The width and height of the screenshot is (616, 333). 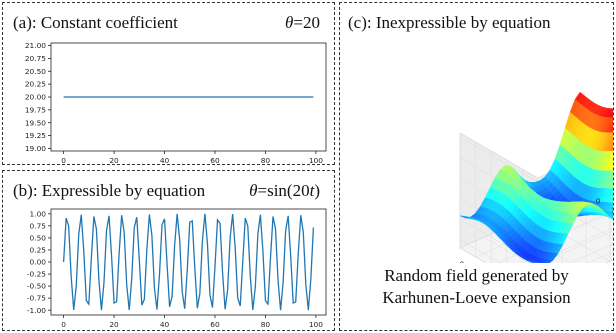 I want to click on equation-rhs-var: t, so click(x=312, y=190).